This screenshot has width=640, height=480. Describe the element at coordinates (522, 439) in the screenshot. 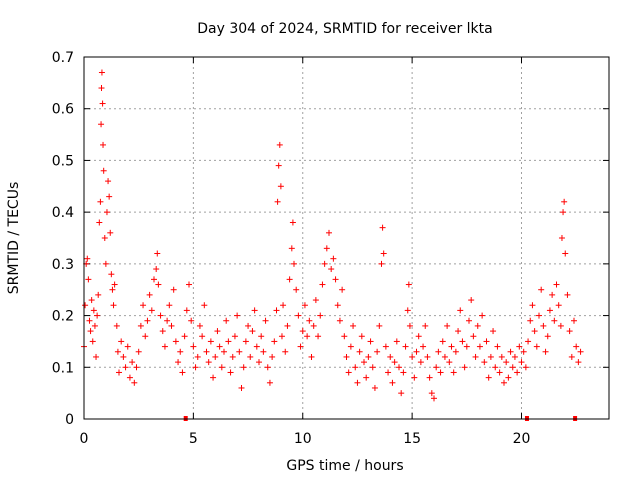

I see `x-tick-label: 20` at that location.